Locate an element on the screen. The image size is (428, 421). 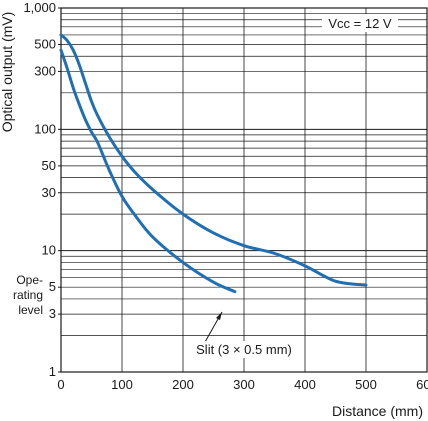
x-tick-label-1: 100 is located at coordinates (122, 384).